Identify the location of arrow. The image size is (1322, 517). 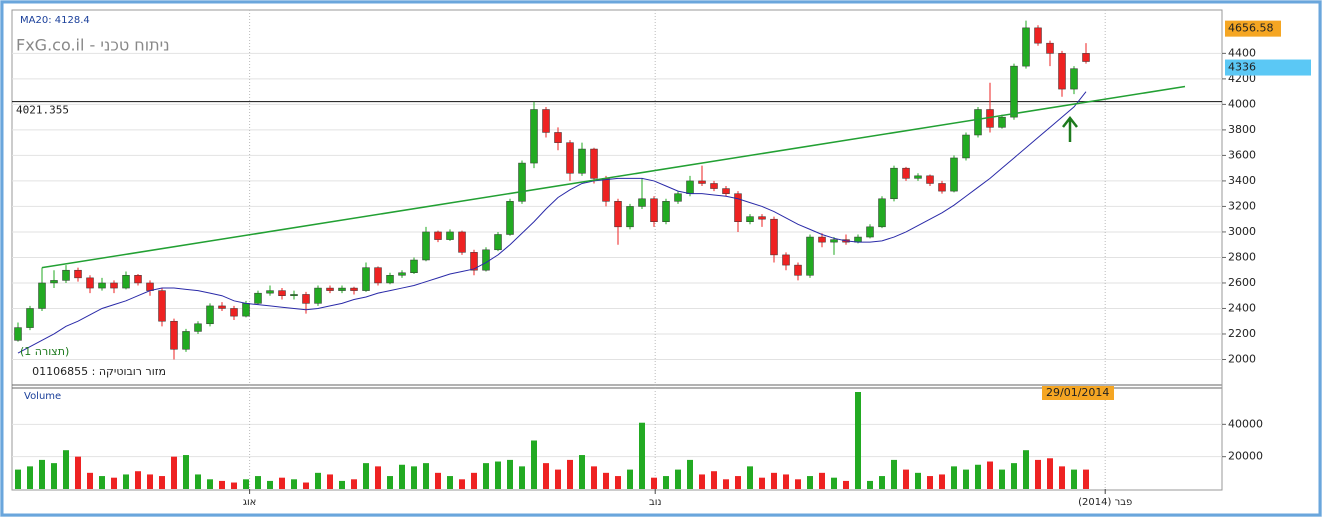
(1070, 128).